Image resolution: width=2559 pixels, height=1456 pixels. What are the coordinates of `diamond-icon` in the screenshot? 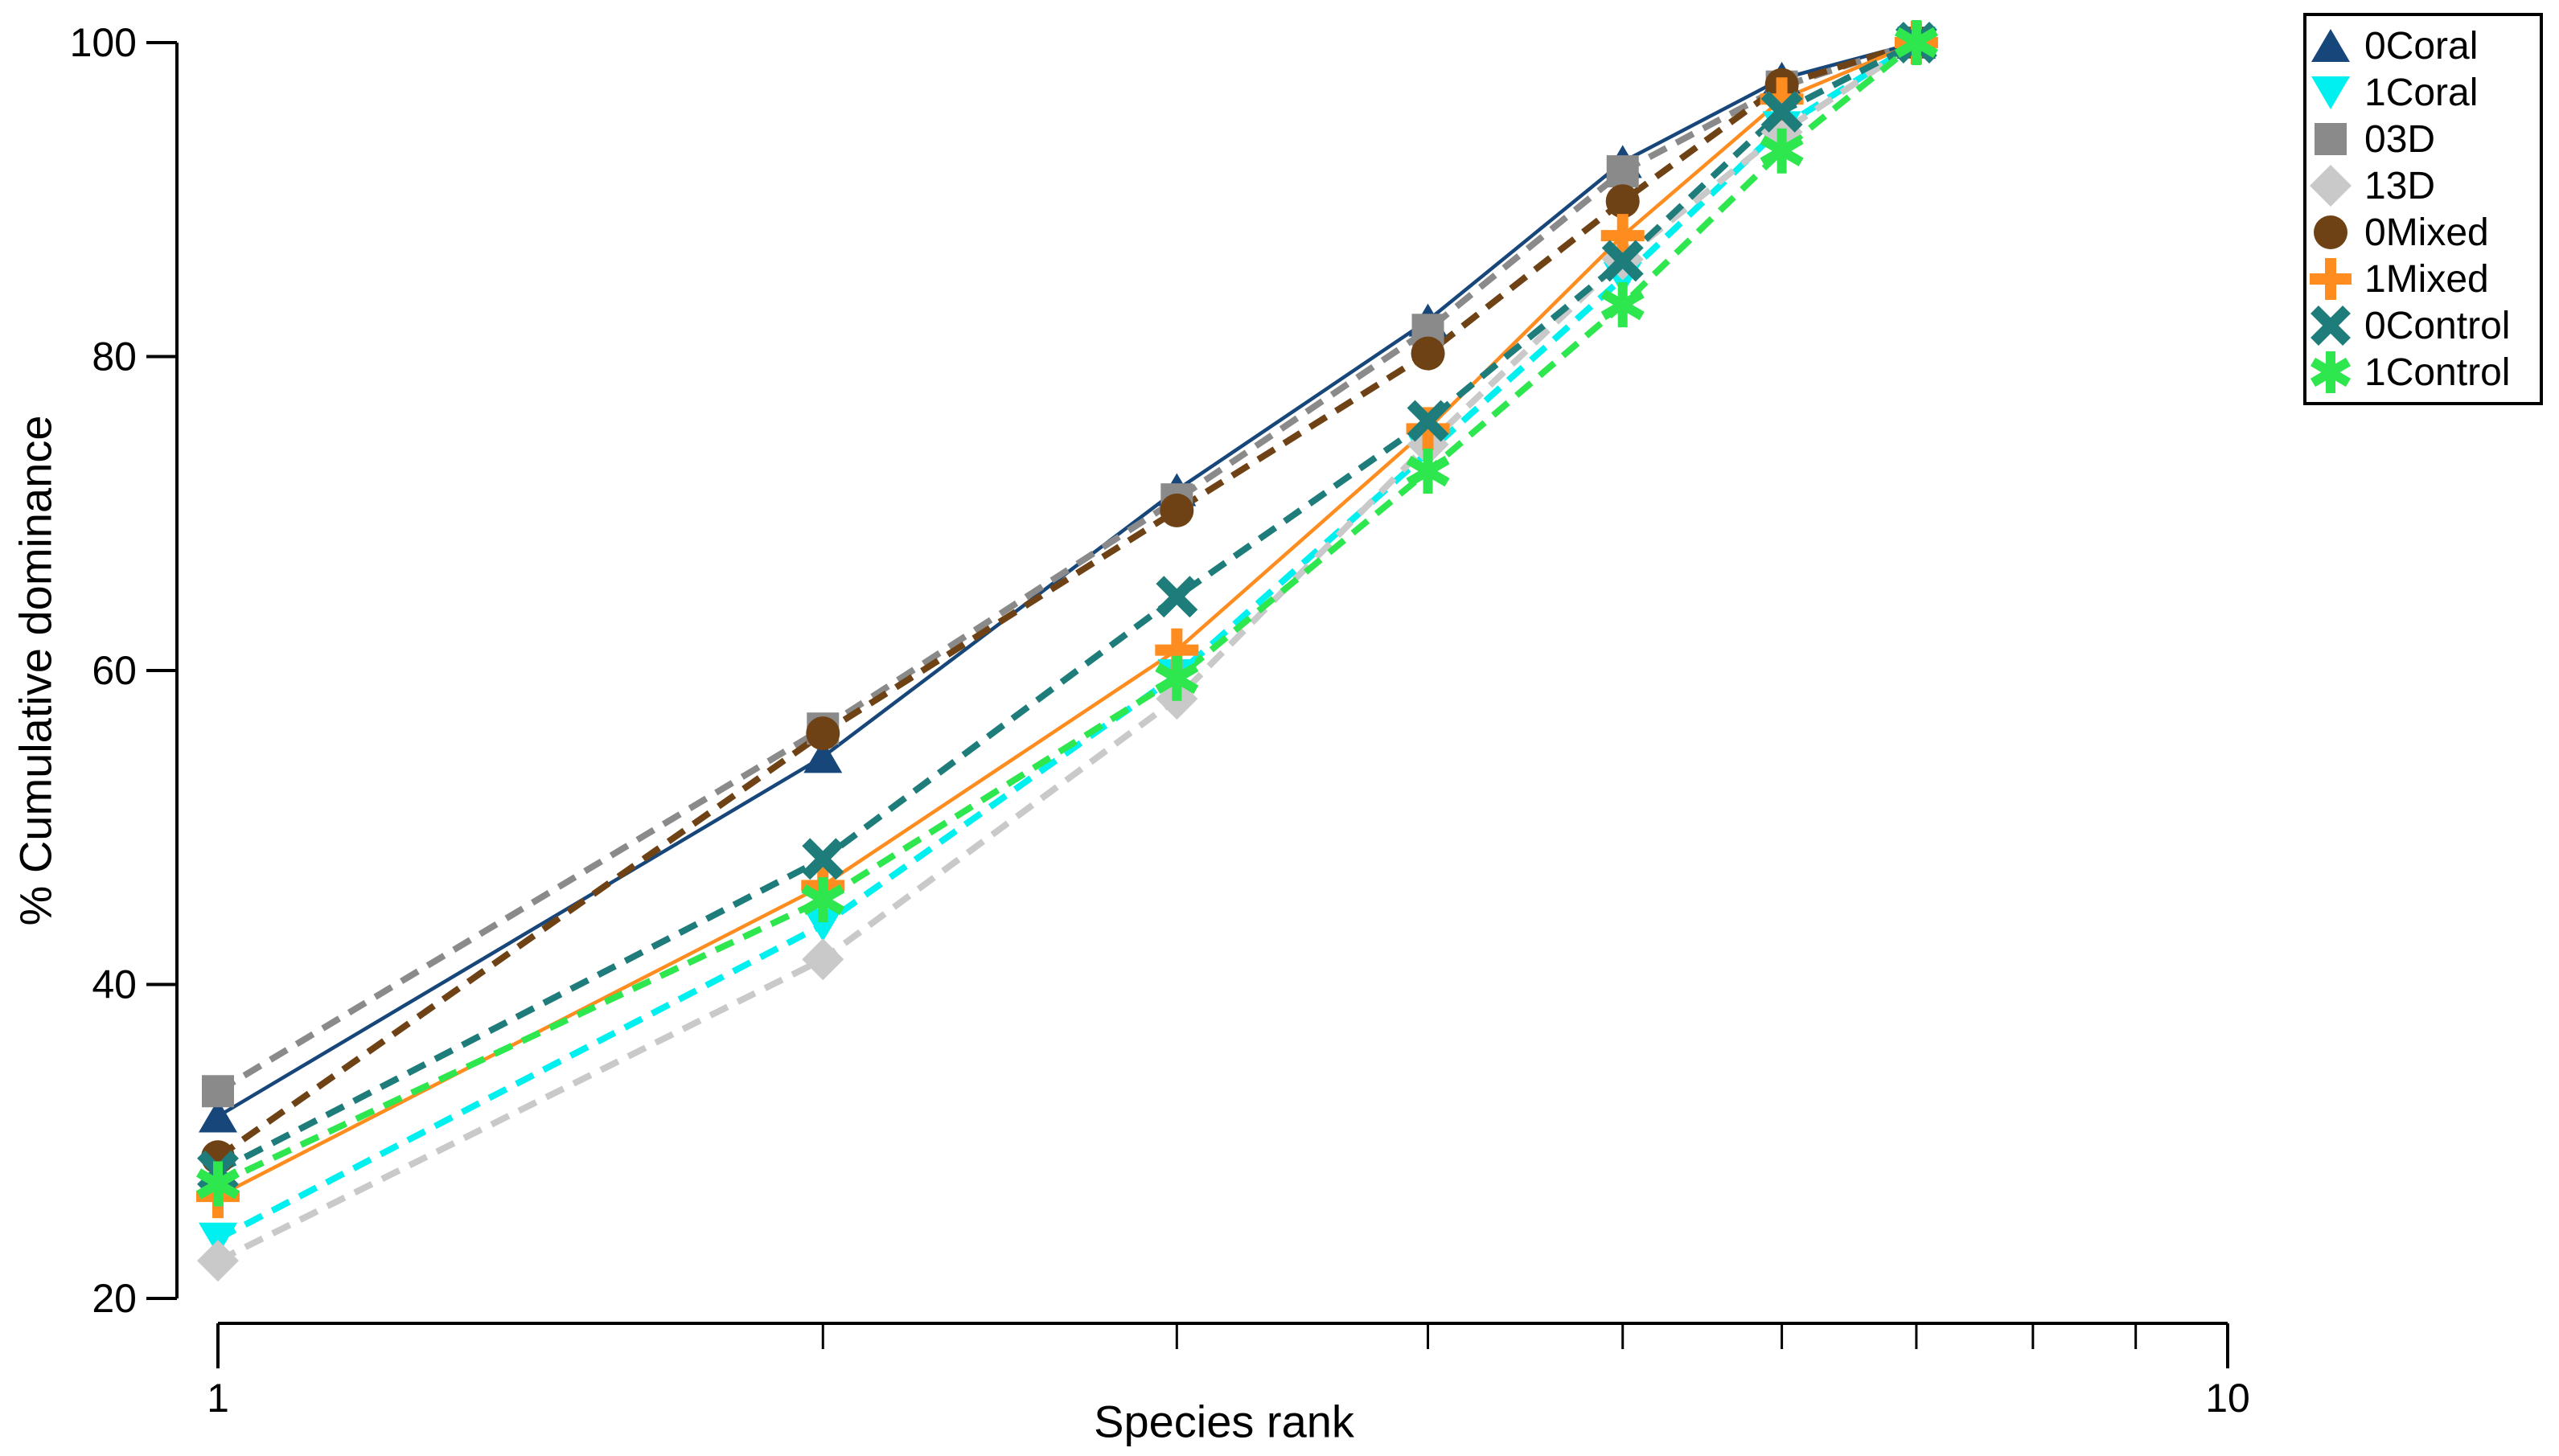 It's located at (2331, 186).